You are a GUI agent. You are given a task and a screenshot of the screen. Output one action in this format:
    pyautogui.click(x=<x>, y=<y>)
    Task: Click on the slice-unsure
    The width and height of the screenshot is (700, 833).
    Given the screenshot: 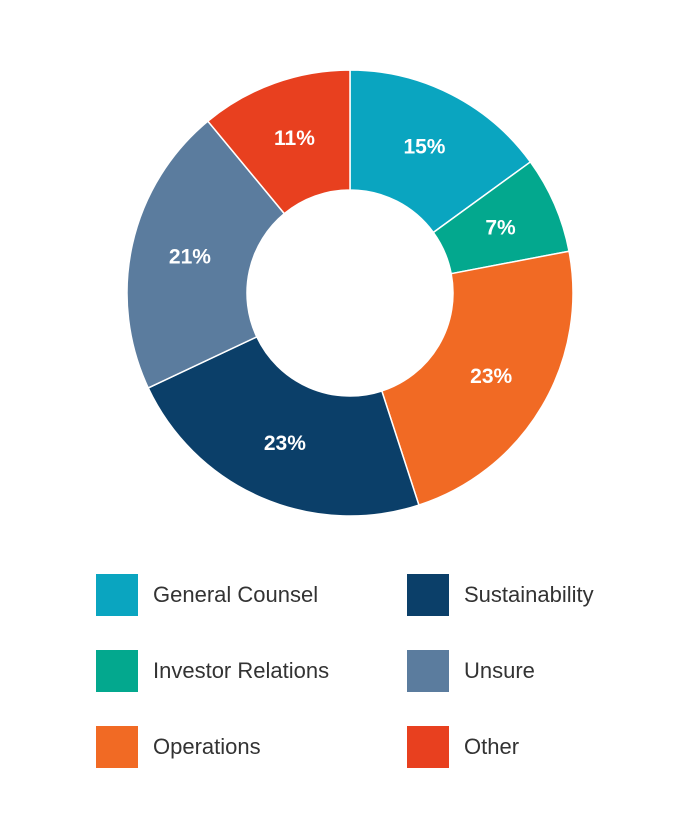 What is the action you would take?
    pyautogui.click(x=206, y=254)
    